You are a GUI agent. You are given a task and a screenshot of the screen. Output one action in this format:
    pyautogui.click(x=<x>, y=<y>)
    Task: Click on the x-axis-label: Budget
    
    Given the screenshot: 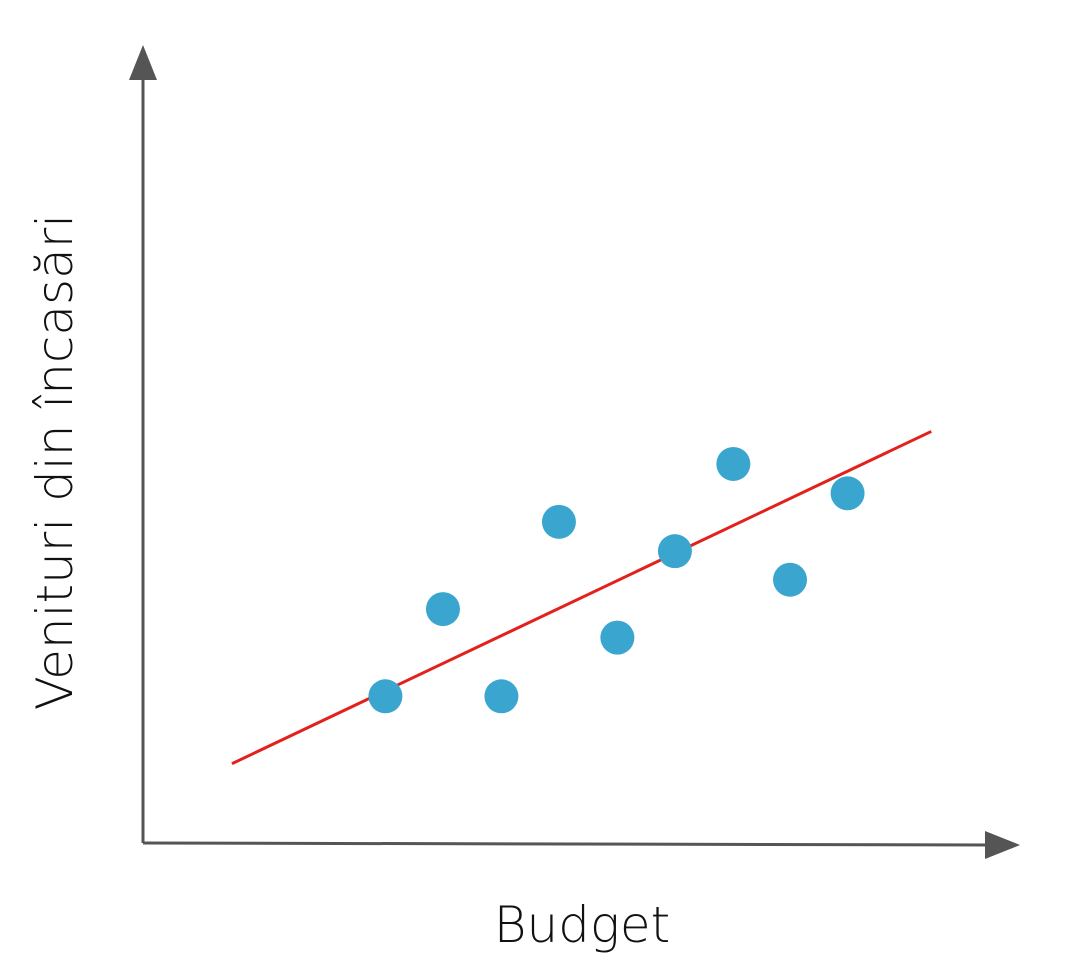 What is the action you would take?
    pyautogui.click(x=582, y=925)
    